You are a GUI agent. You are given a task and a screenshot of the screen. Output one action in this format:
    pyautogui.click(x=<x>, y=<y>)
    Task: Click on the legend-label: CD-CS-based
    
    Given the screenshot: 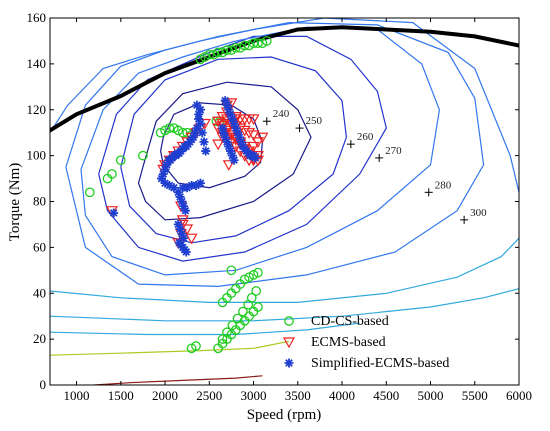 What is the action you would take?
    pyautogui.click(x=350, y=321)
    